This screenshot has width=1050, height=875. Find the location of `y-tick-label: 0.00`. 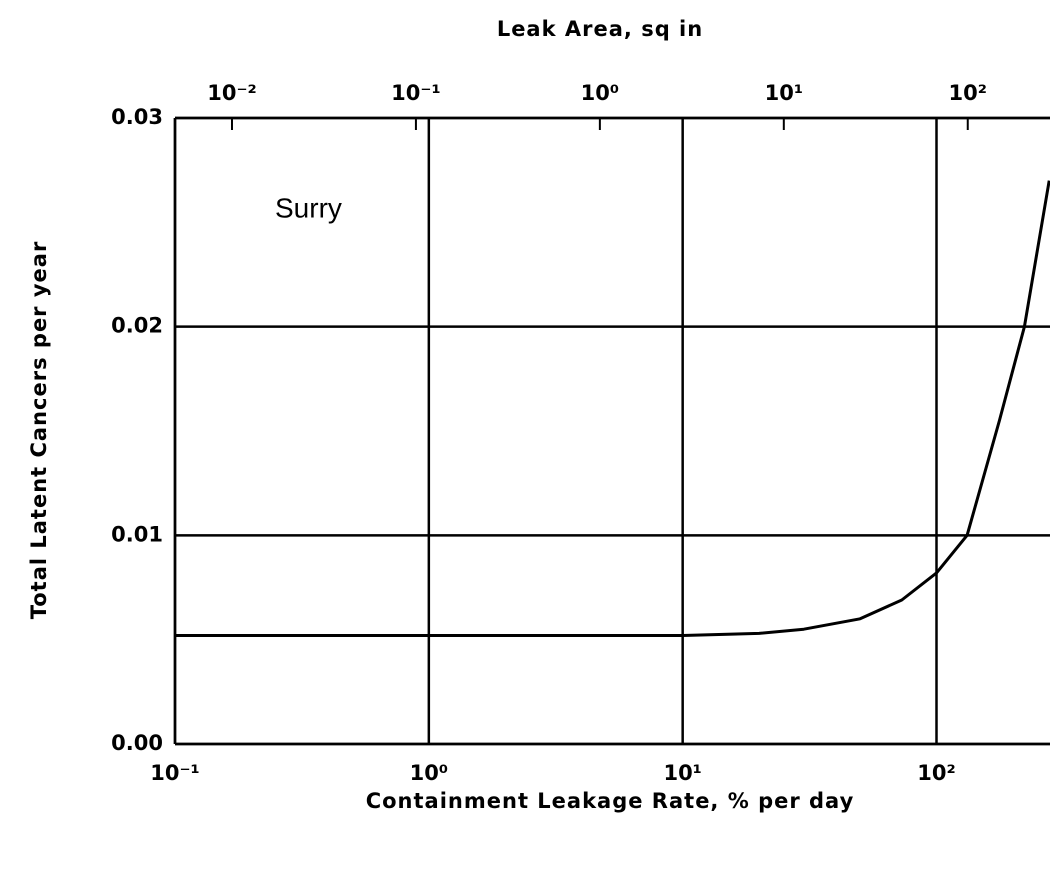

y-tick-label: 0.00 is located at coordinates (137, 743).